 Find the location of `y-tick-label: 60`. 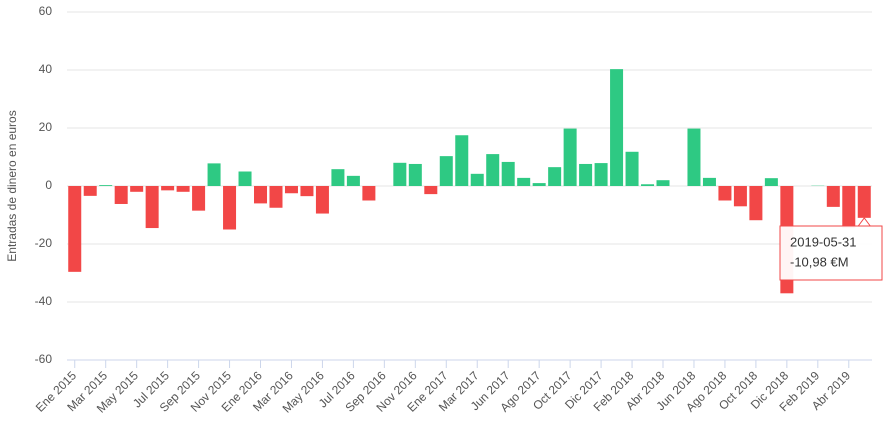

y-tick-label: 60 is located at coordinates (46, 11).